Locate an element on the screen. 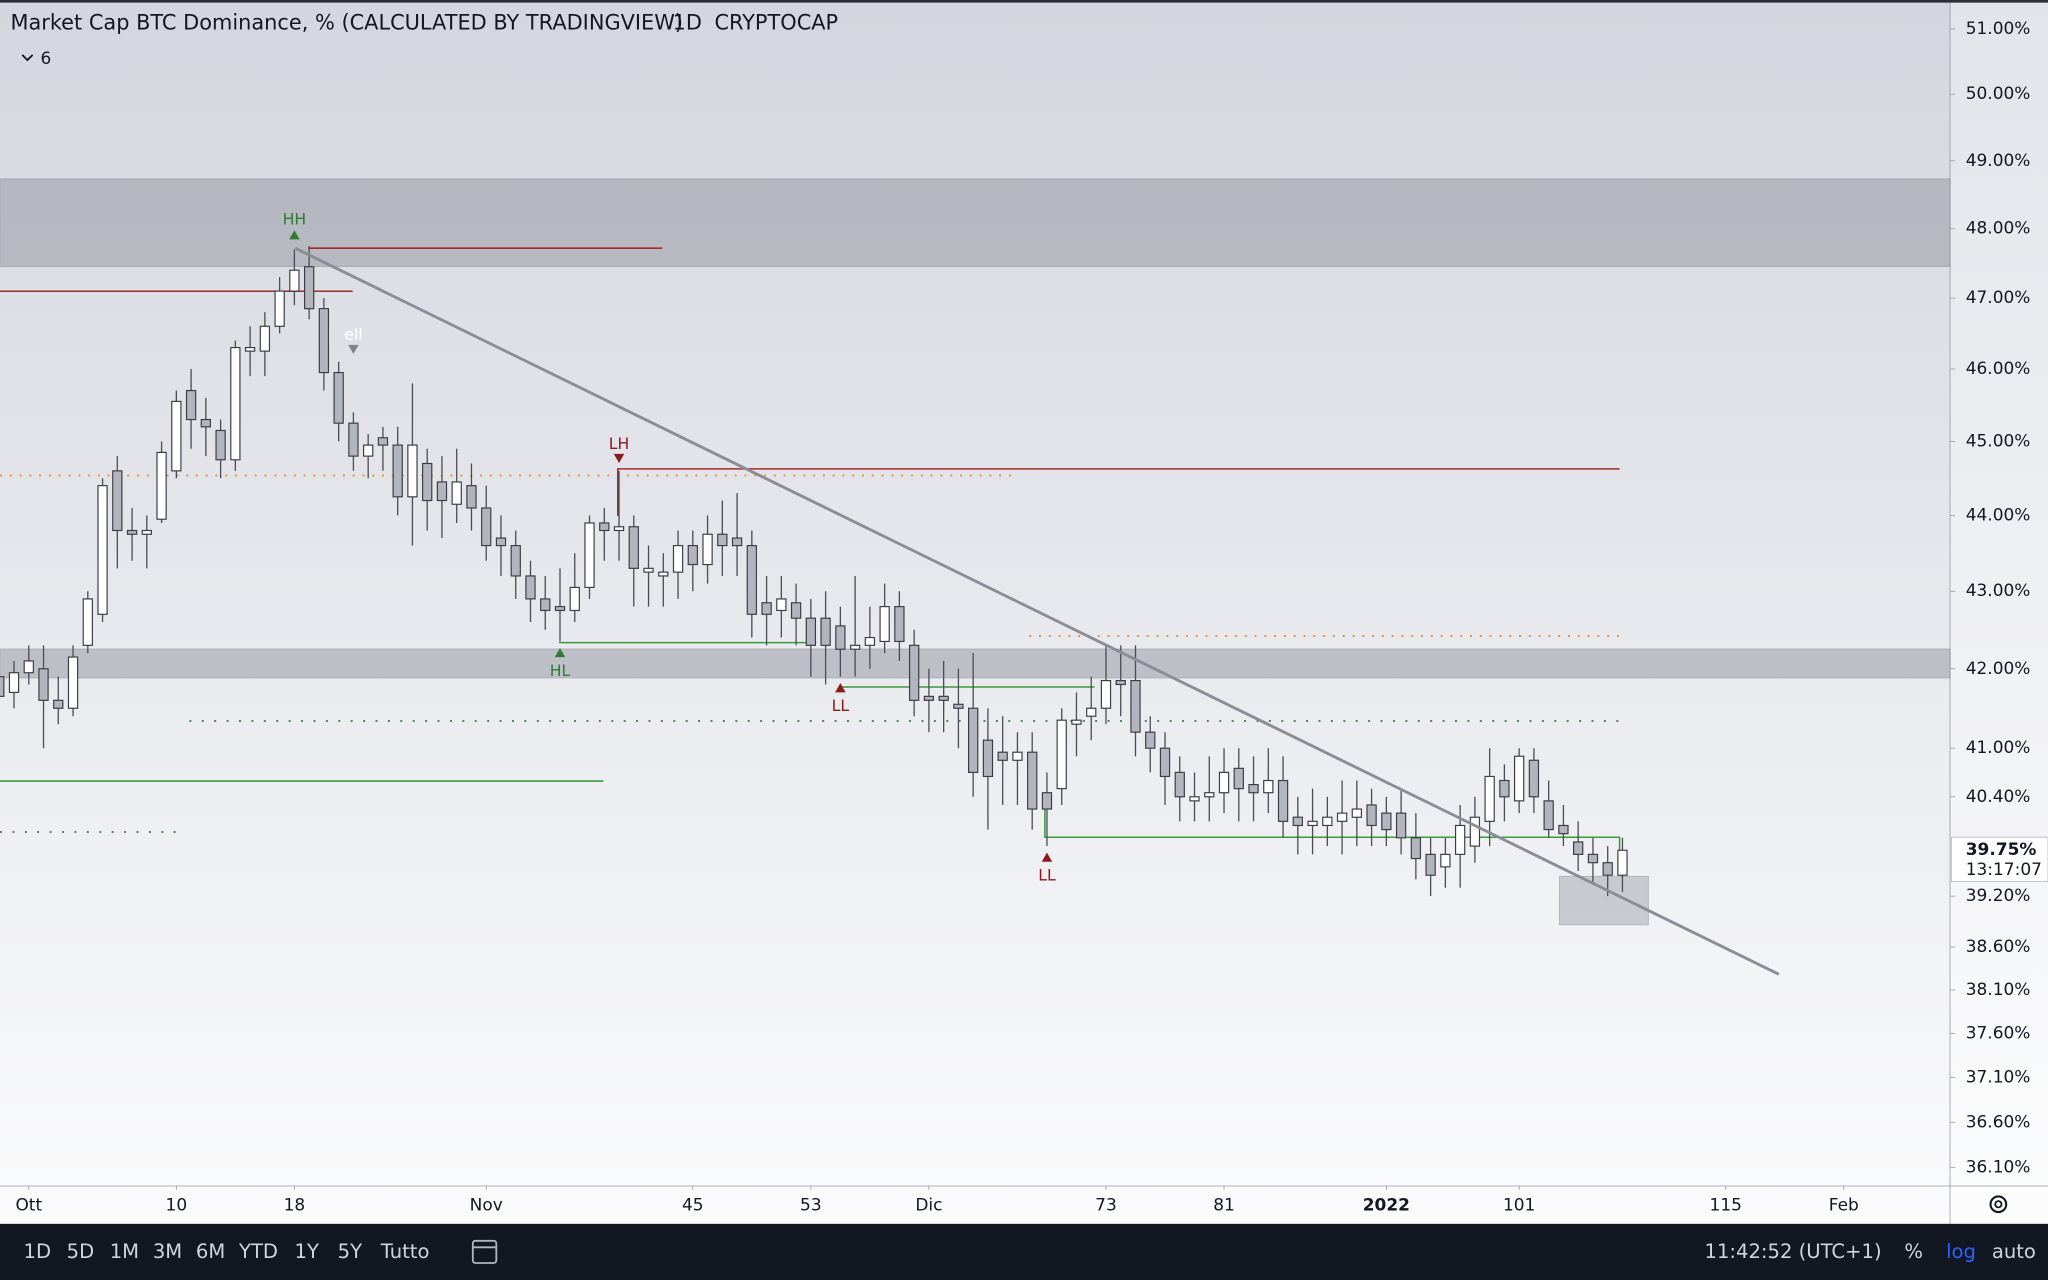 This screenshot has width=2048, height=1280. x-tick-label: 101 is located at coordinates (1519, 1206).